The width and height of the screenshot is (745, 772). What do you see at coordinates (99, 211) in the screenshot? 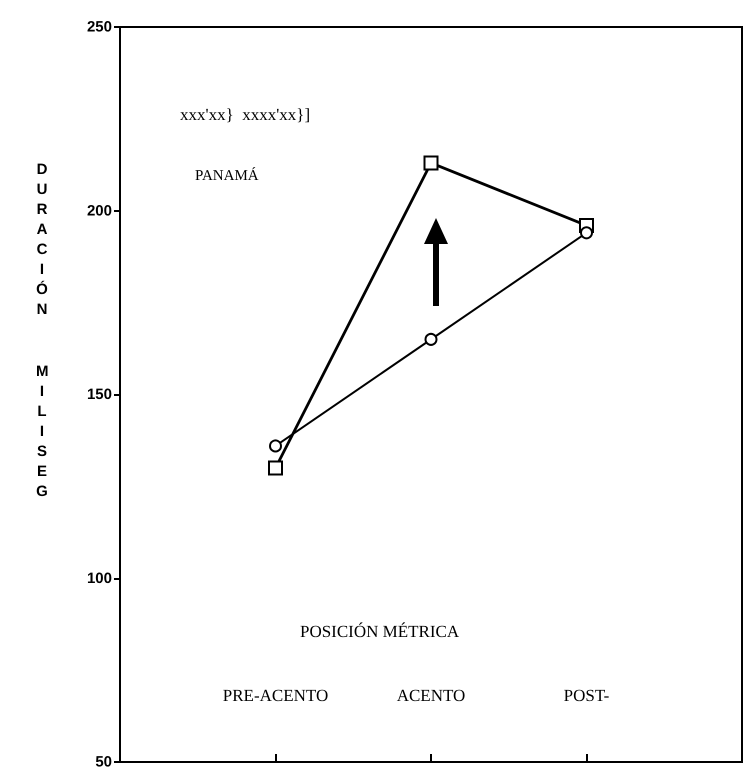
I see `y-tick-label: 200` at bounding box center [99, 211].